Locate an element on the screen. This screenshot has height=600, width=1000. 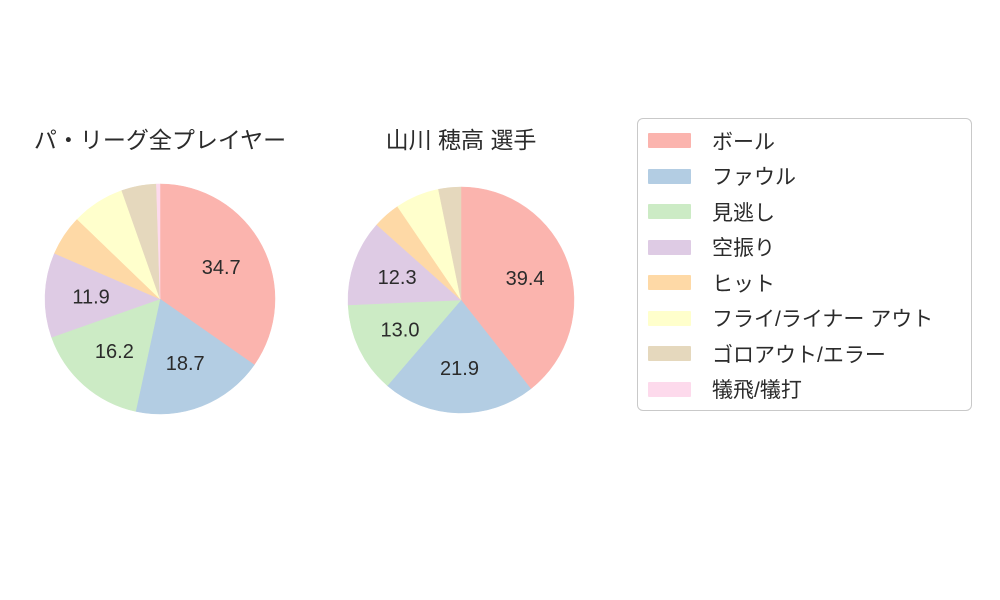
pie-value-label-ball: 39.4 is located at coordinates (525, 279).